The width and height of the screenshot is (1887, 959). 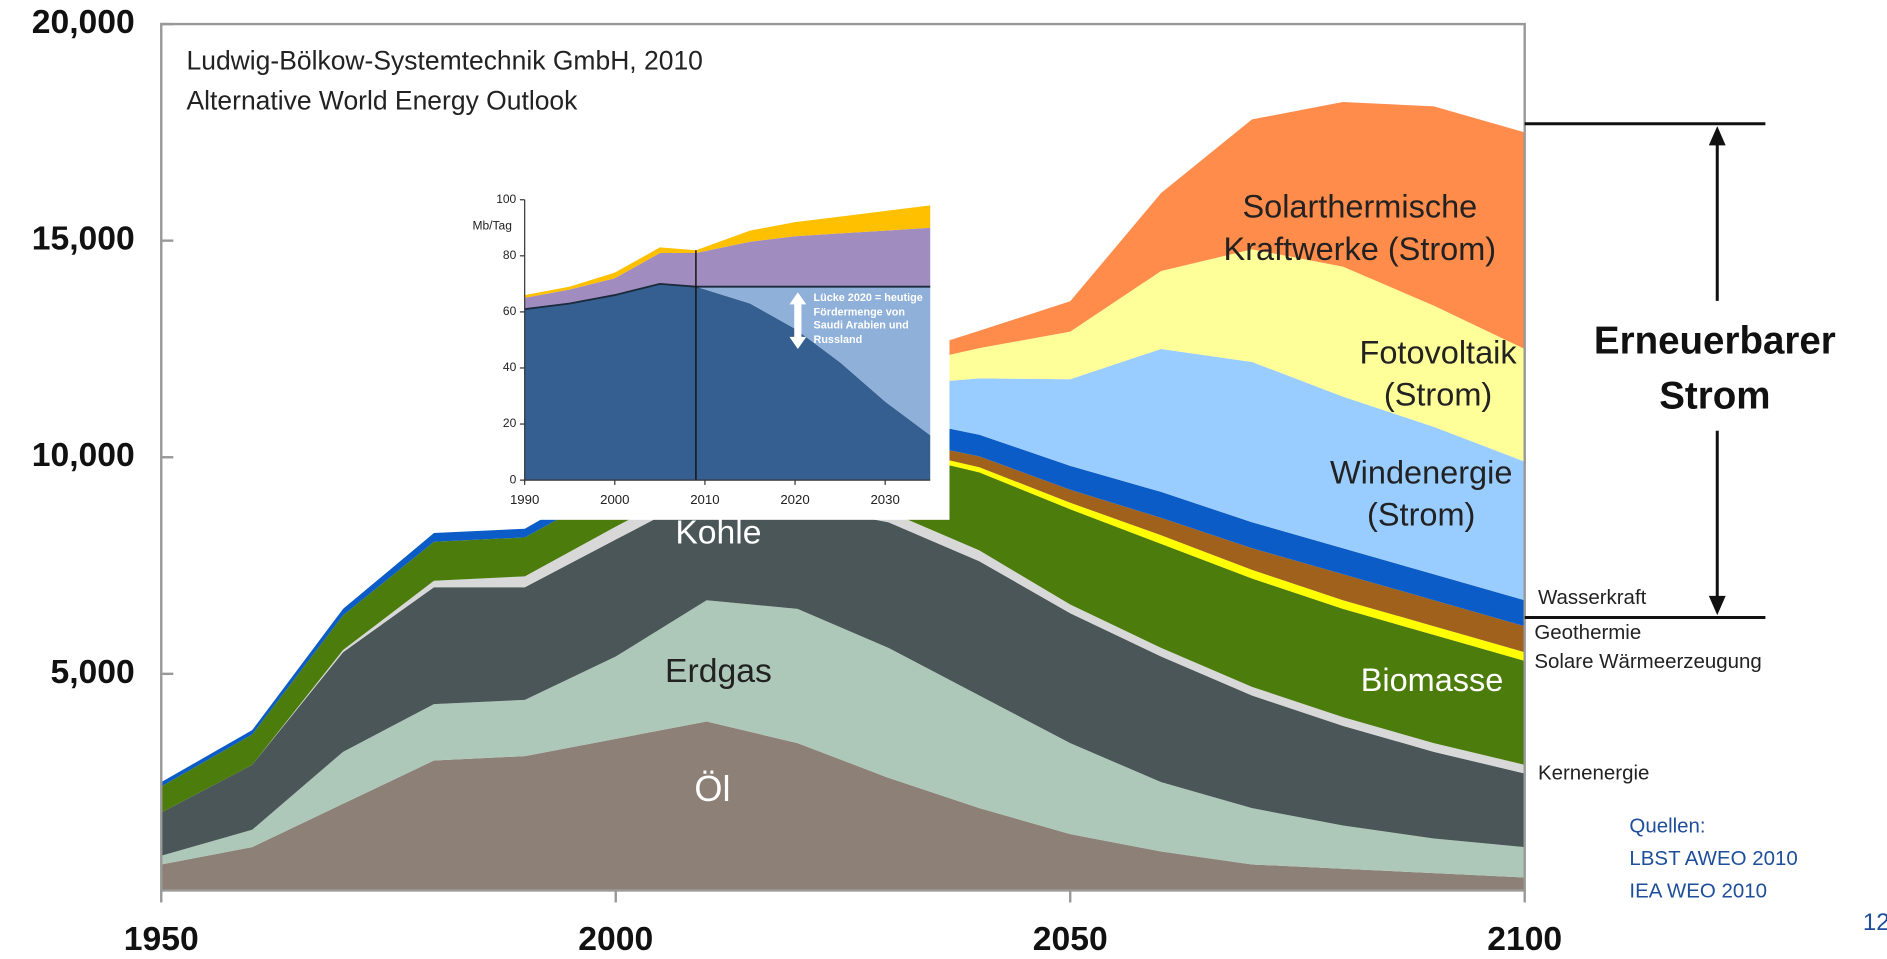 I want to click on series-label: Kohle, so click(x=718, y=532).